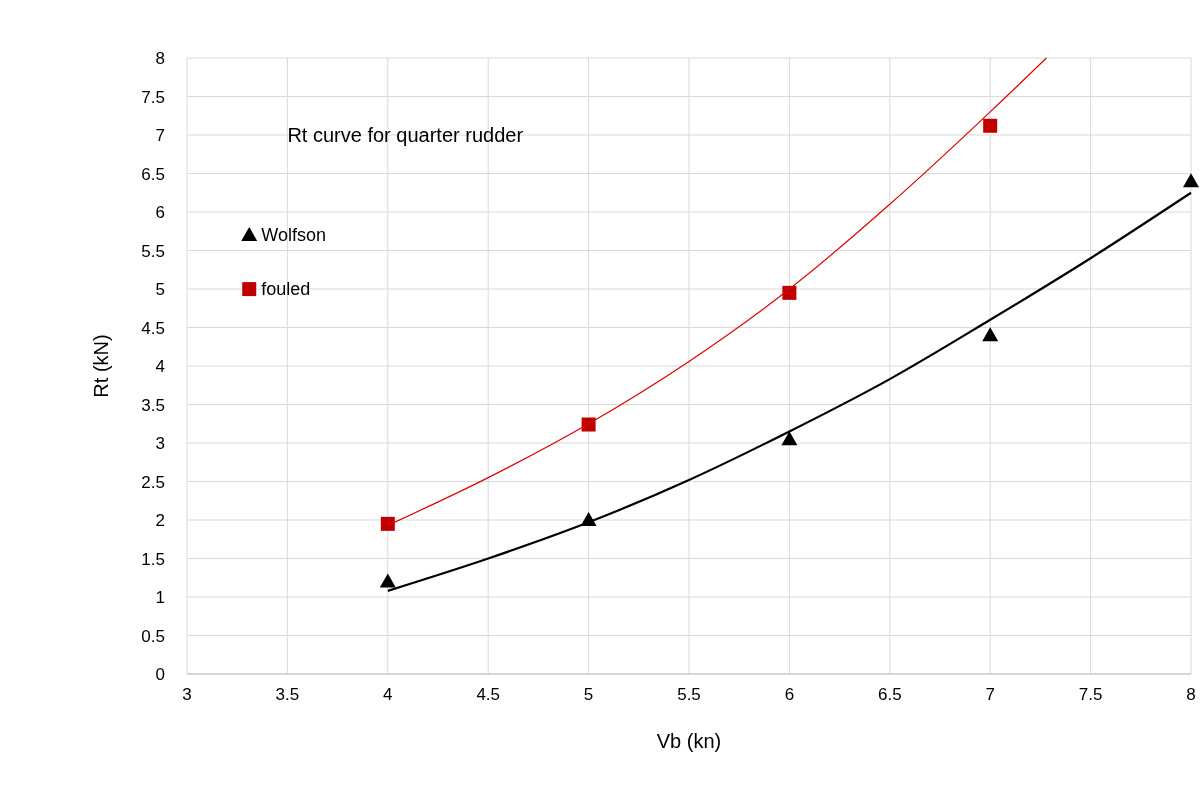 The width and height of the screenshot is (1201, 812). What do you see at coordinates (153, 405) in the screenshot?
I see `y-tick-label: 3.5` at bounding box center [153, 405].